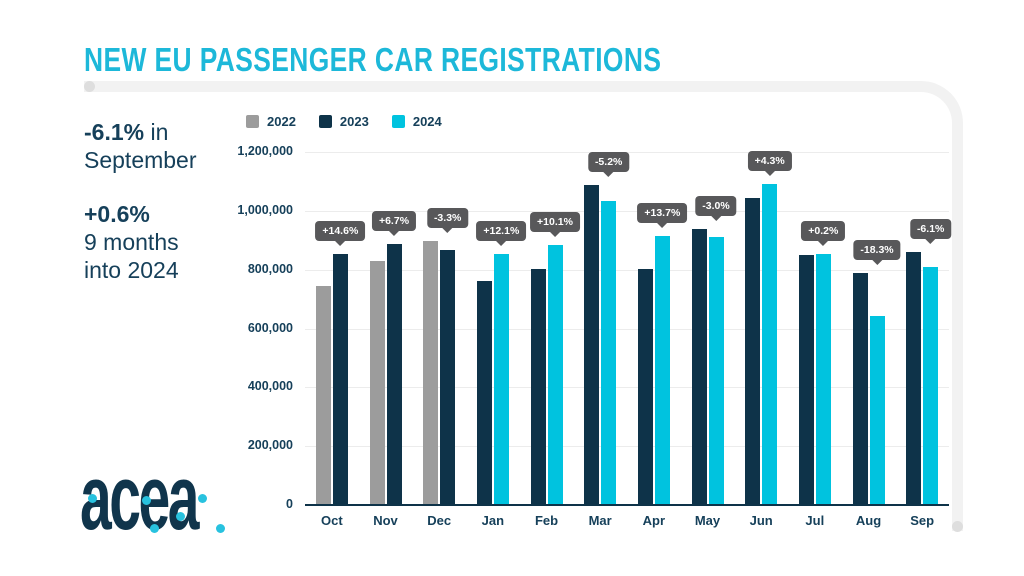 The height and width of the screenshot is (576, 1024). Describe the element at coordinates (140, 160) in the screenshot. I see `stat-september-label: September` at that location.